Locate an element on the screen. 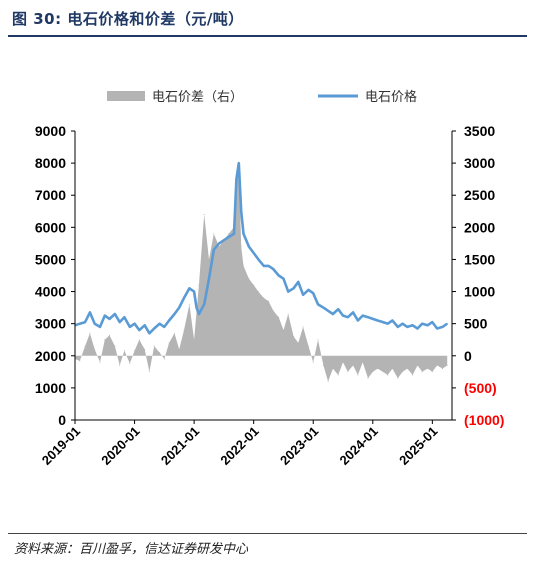 Image resolution: width=533 pixels, height=561 pixels. left-tick-label: 0 is located at coordinates (62, 420).